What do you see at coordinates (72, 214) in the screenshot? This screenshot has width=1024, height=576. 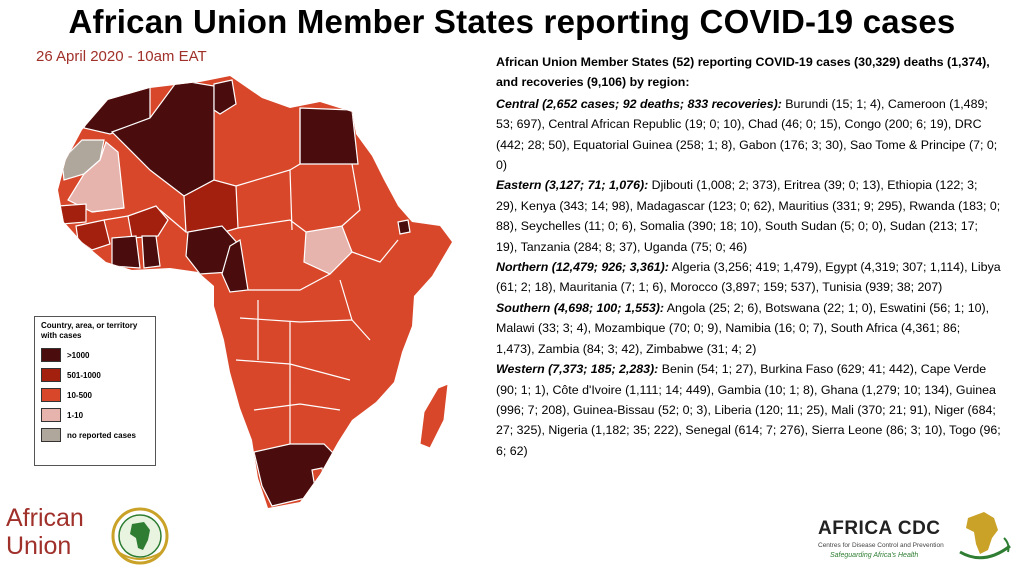 I see `senegal-region` at bounding box center [72, 214].